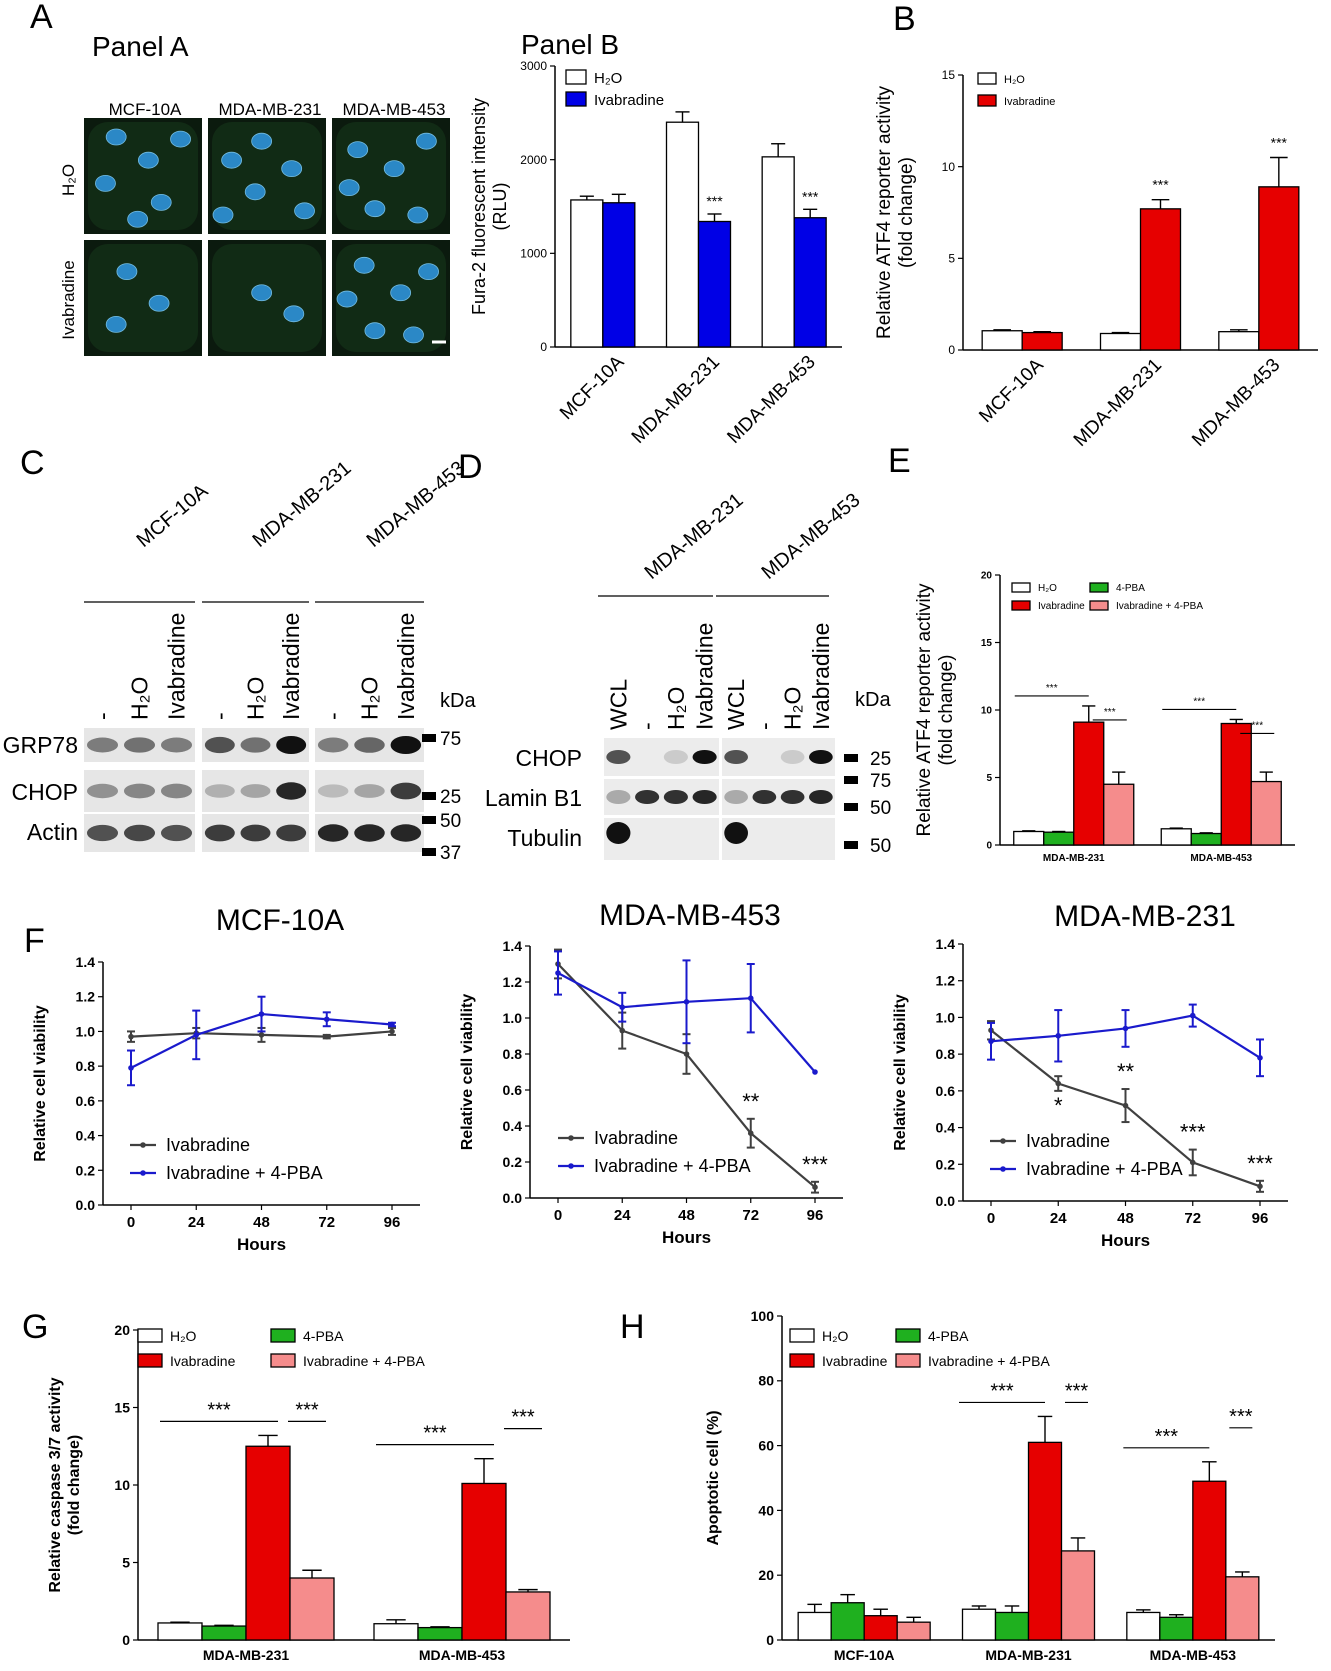 The image size is (1331, 1671). I want to click on lane-label: -, so click(103, 716).